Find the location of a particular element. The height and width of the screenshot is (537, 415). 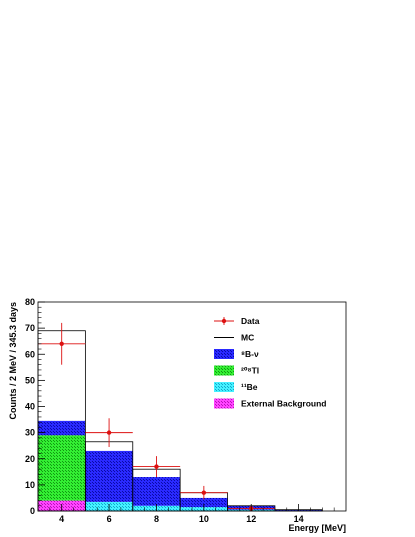

x-tick-label: 8 is located at coordinates (156, 519).